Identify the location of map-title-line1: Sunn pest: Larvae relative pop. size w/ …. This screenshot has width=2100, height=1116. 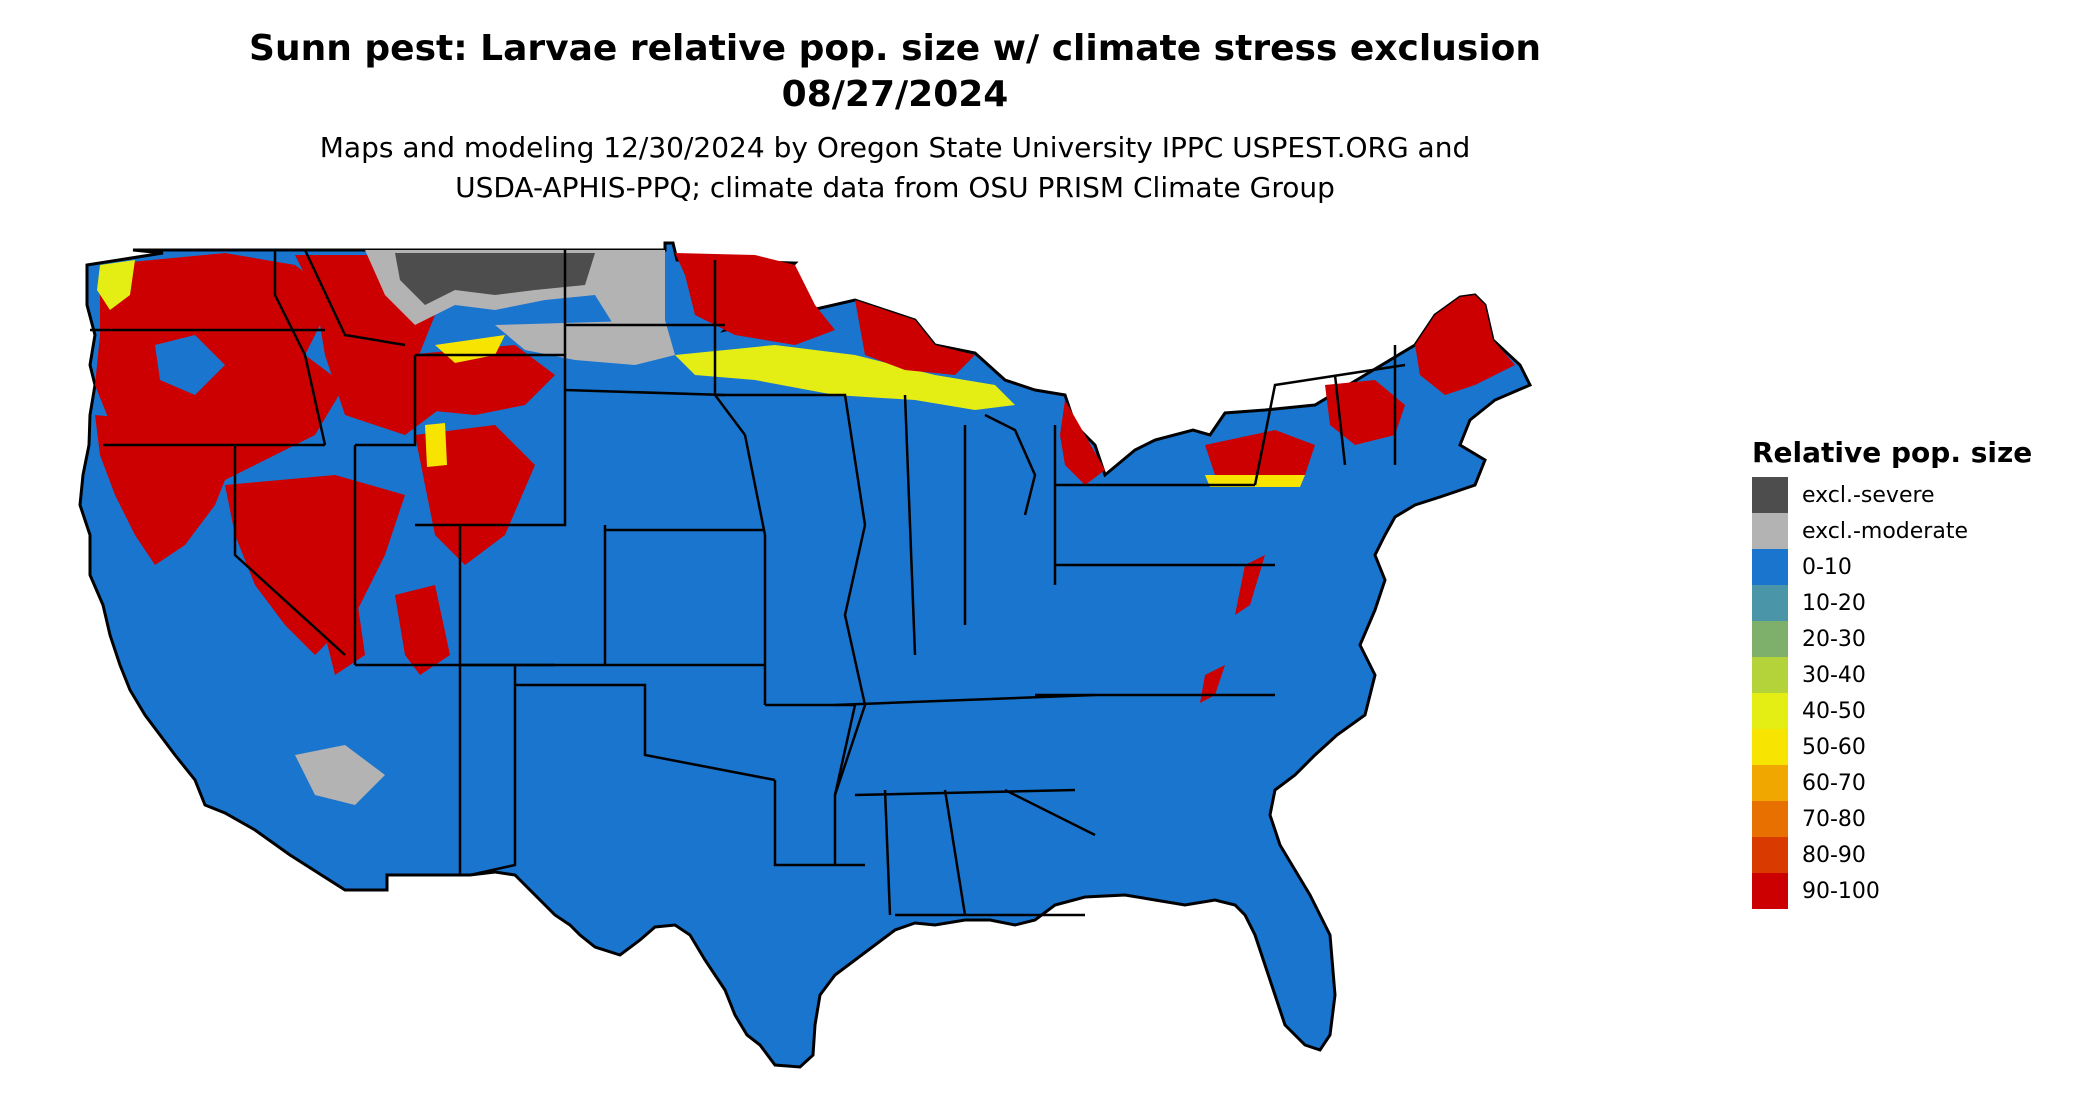
(895, 48).